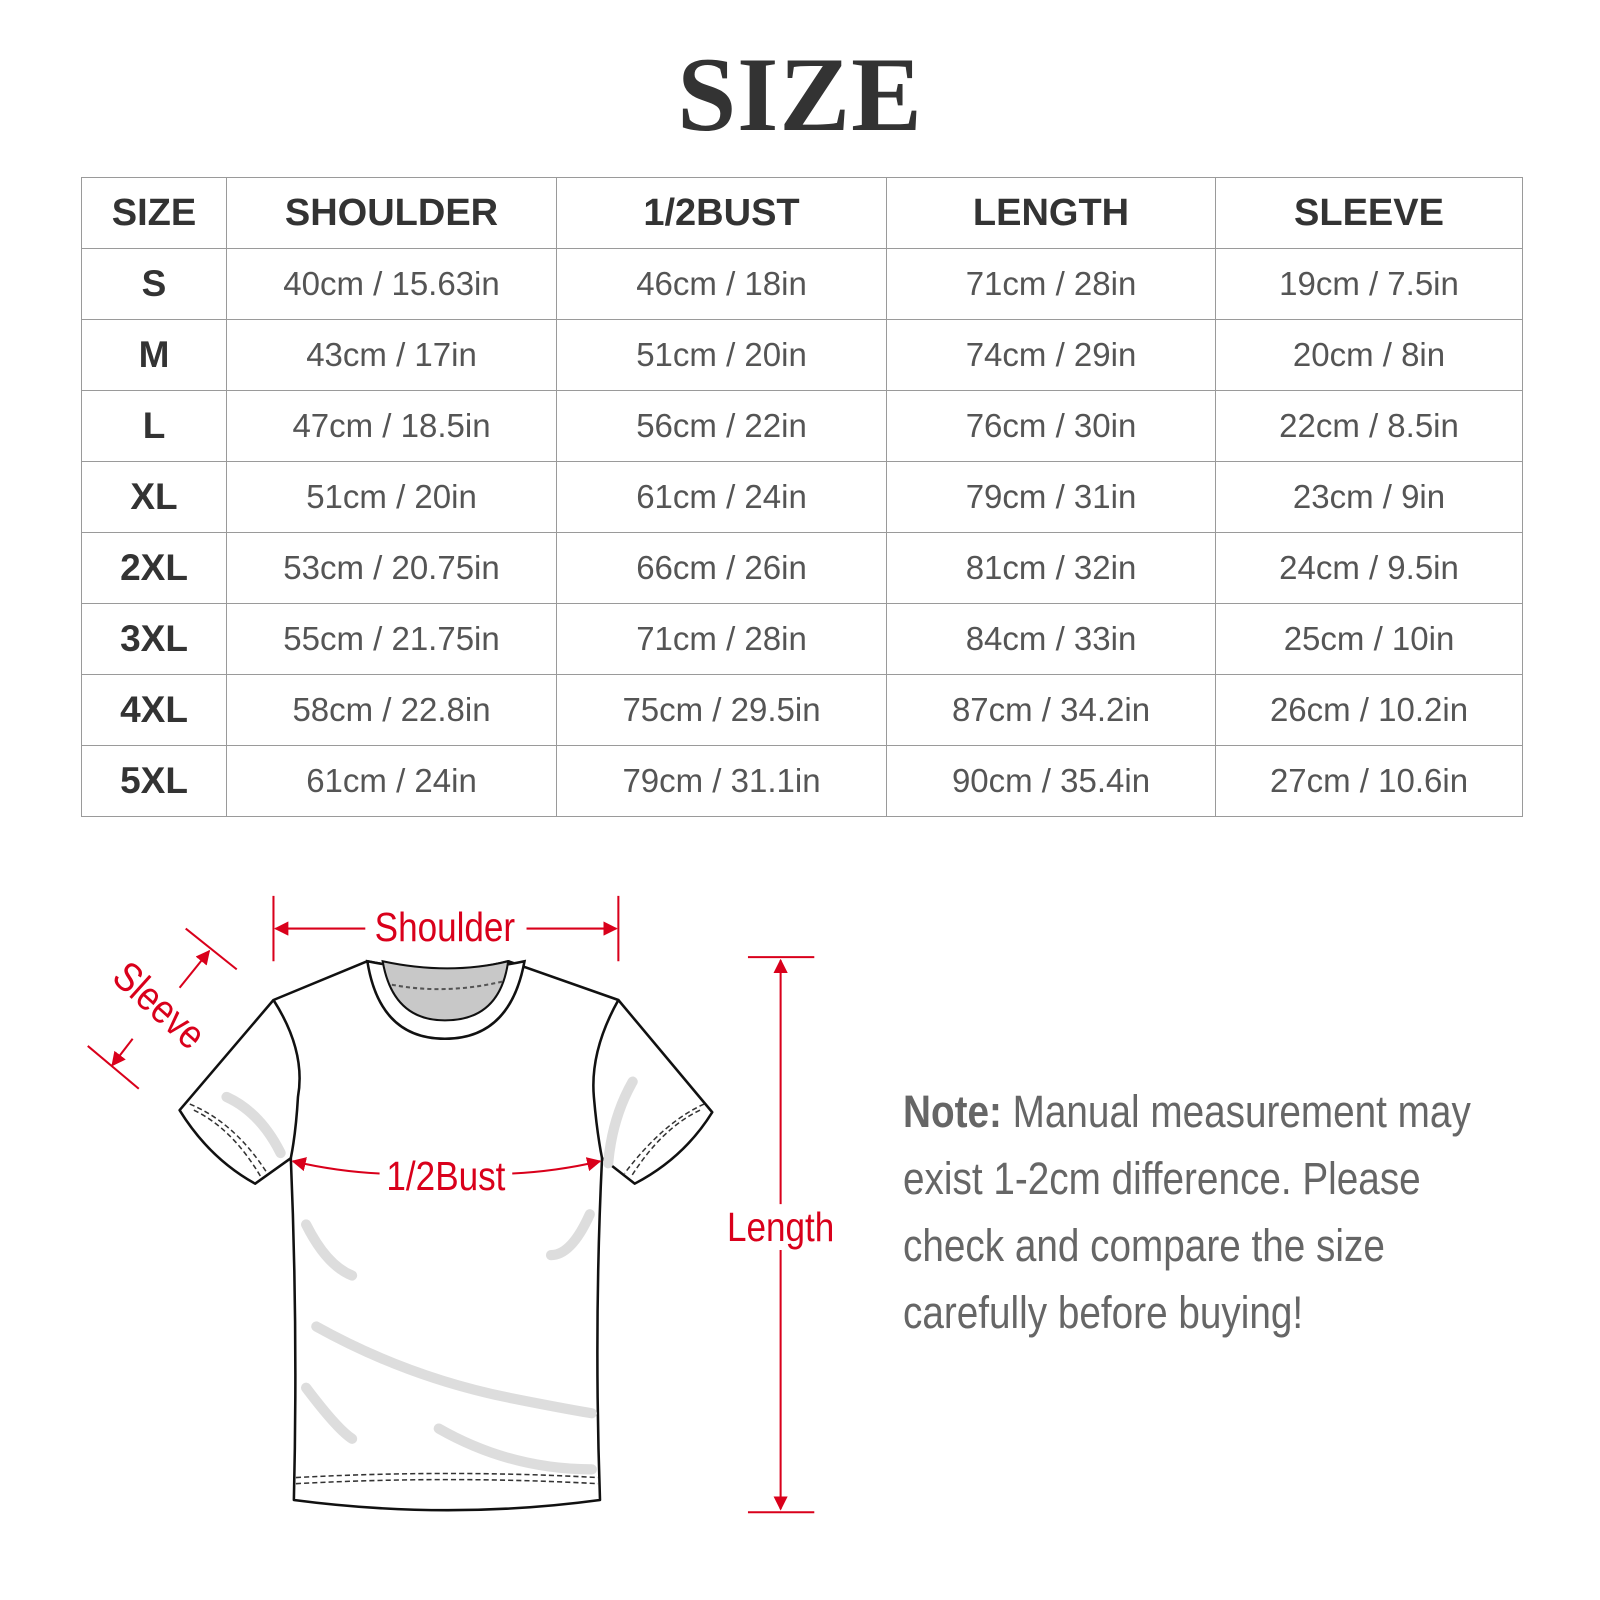 The width and height of the screenshot is (1600, 1600). Describe the element at coordinates (1369, 426) in the screenshot. I see `measurement-cell: 22cm / 8.5in` at that location.